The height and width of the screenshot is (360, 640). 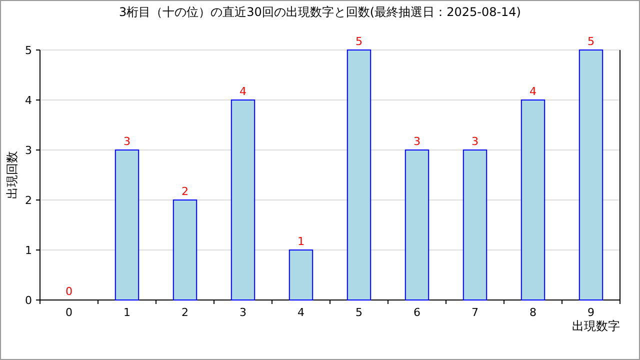 I want to click on x-tick-label: 0, so click(x=69, y=312).